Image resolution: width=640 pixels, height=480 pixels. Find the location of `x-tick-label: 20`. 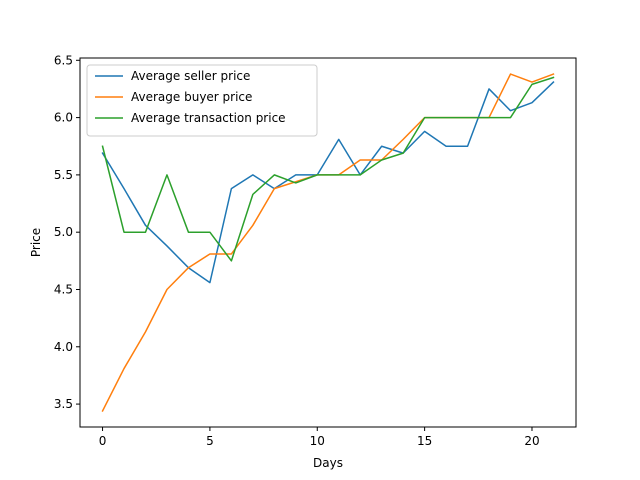

x-tick-label: 20 is located at coordinates (531, 441).